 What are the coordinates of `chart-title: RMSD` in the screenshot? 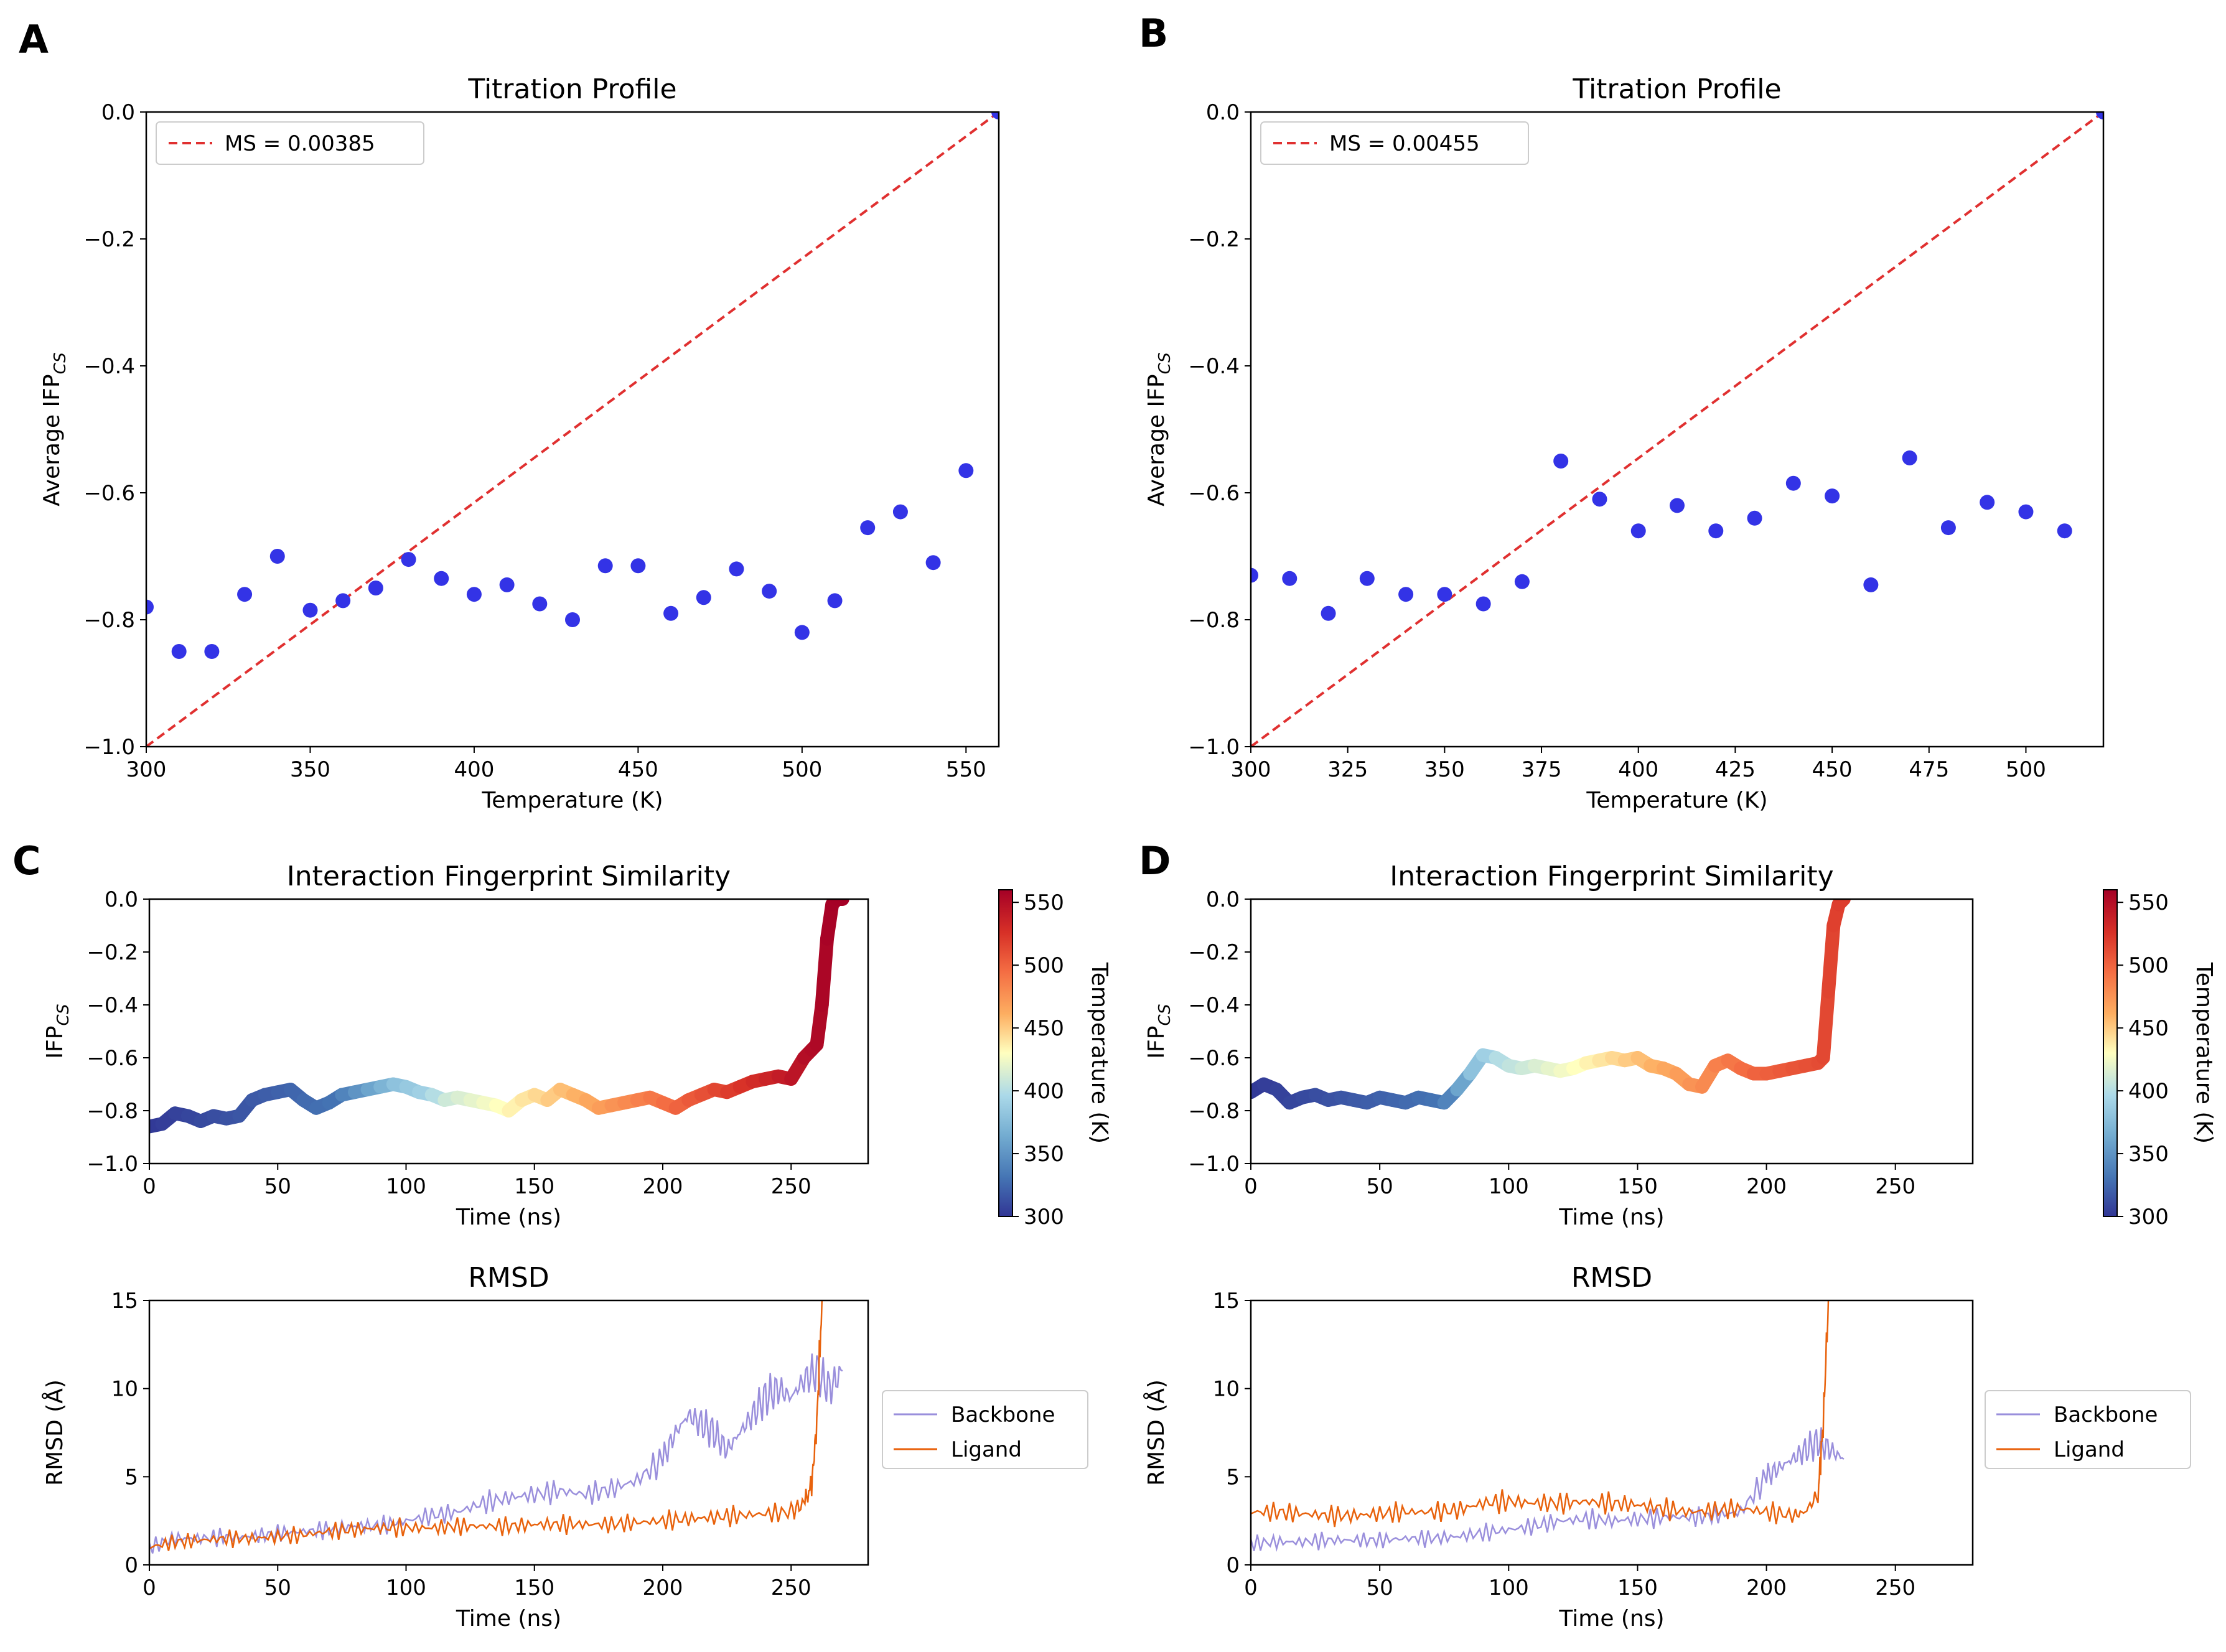 It's located at (1611, 1278).